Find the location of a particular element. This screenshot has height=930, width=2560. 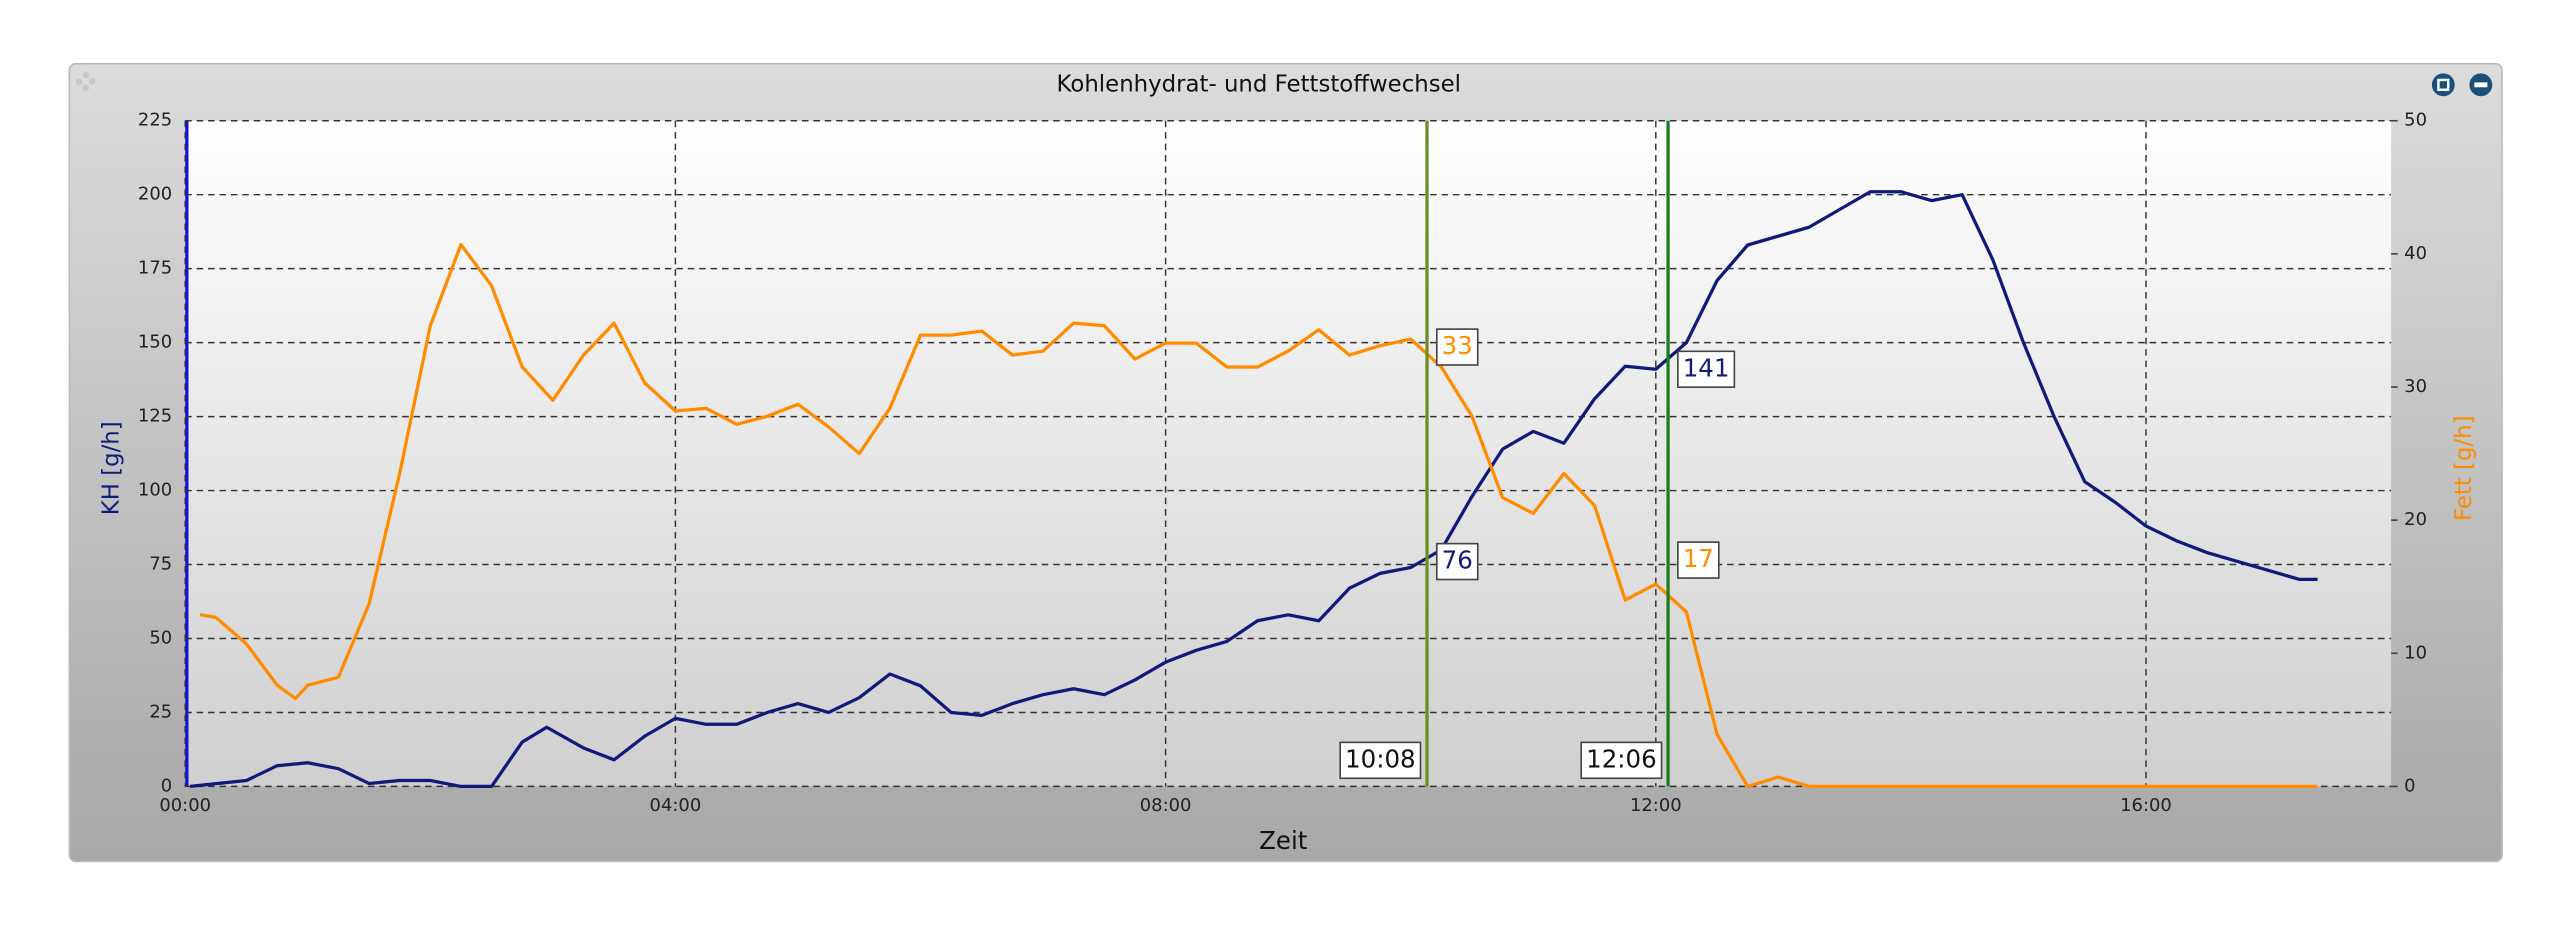

marker-value-label: 33 is located at coordinates (1457, 347).